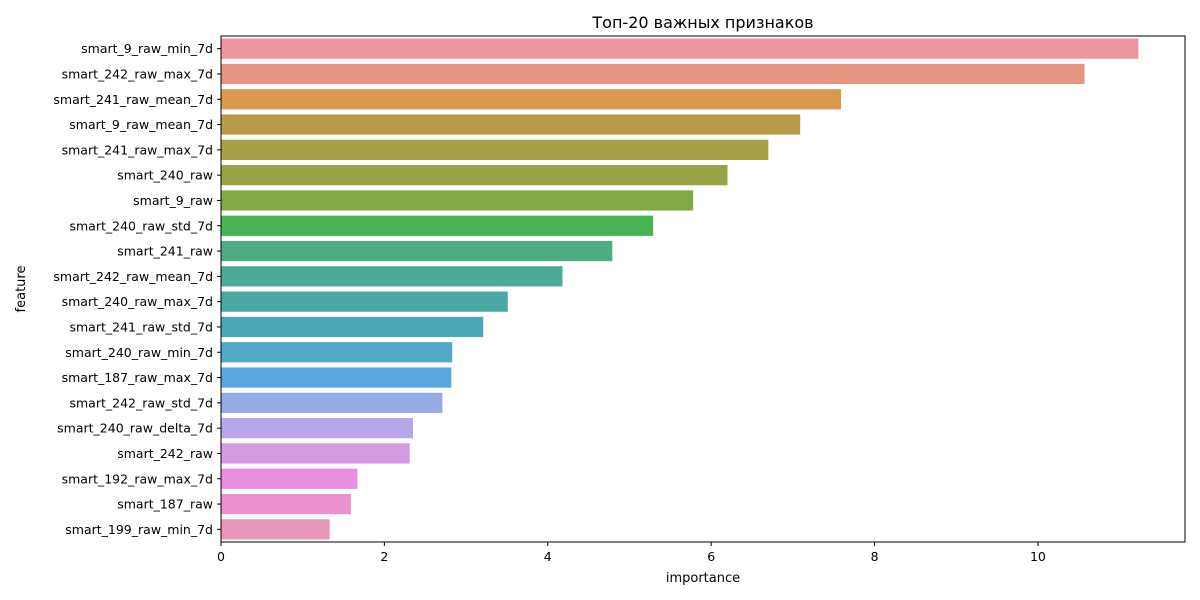 Image resolution: width=1200 pixels, height=600 pixels. I want to click on y-tick-label: smart_240_raw, so click(165, 175).